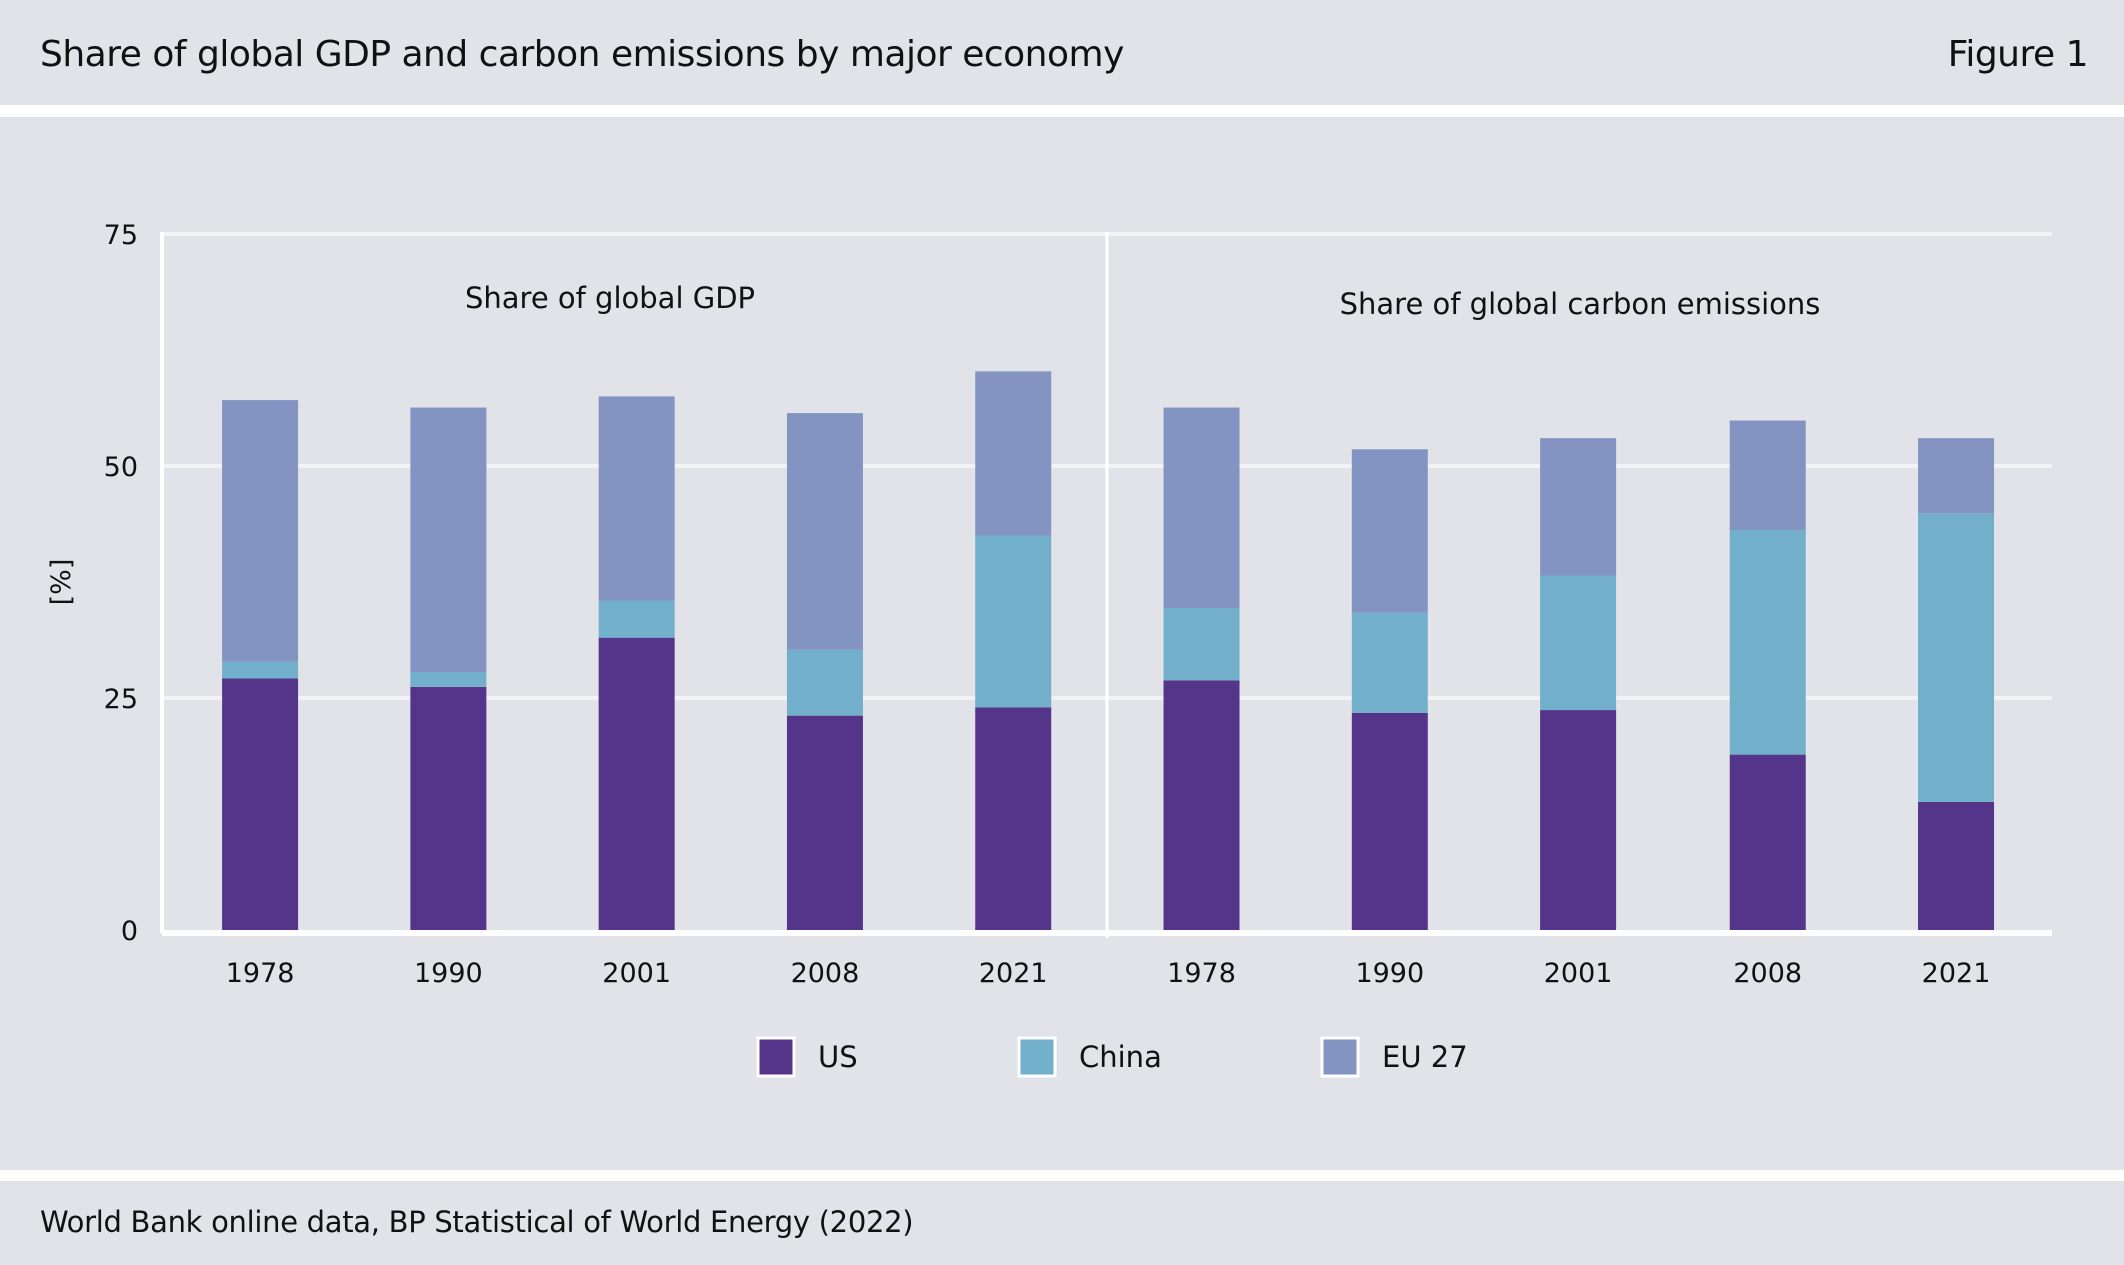 The width and height of the screenshot is (2124, 1265). Describe the element at coordinates (260, 670) in the screenshot. I see `bar-gdp-1978-china` at that location.